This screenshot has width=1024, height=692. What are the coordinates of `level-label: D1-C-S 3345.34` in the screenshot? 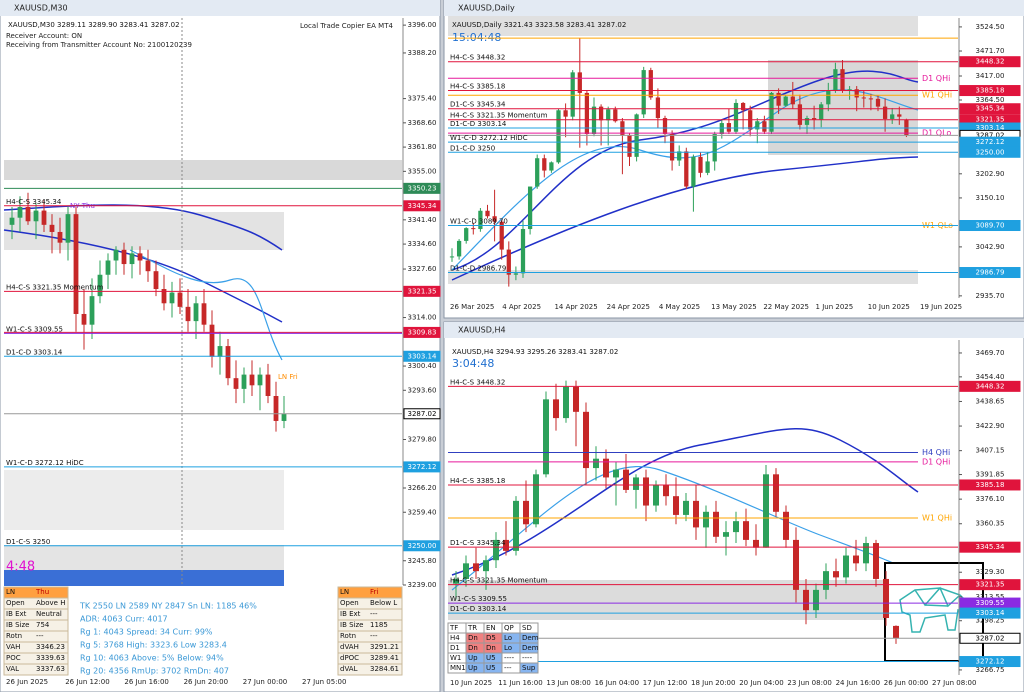 It's located at (478, 543).